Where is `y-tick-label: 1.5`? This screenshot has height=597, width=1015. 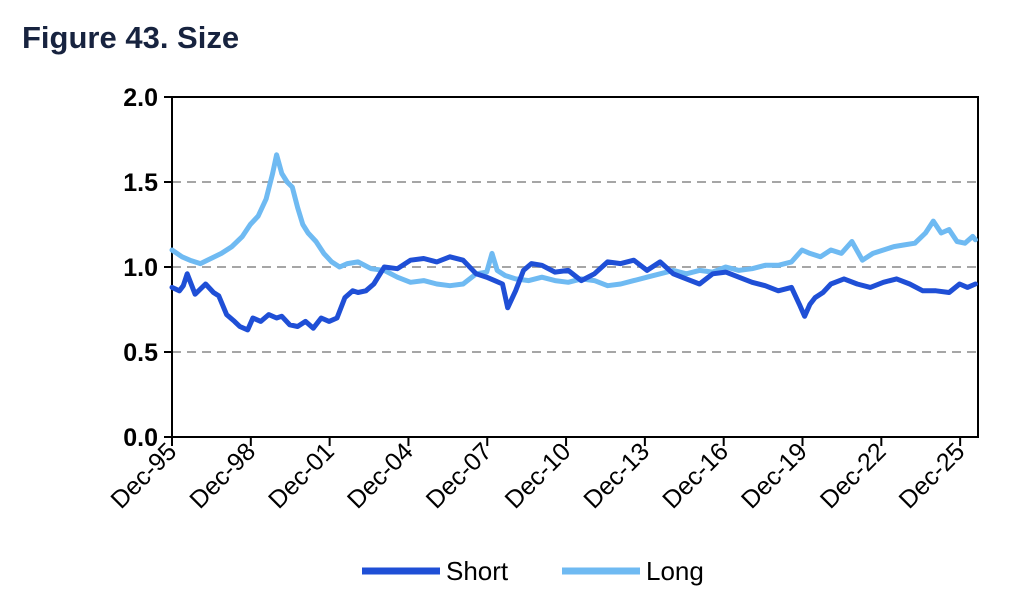
y-tick-label: 1.5 is located at coordinates (140, 183).